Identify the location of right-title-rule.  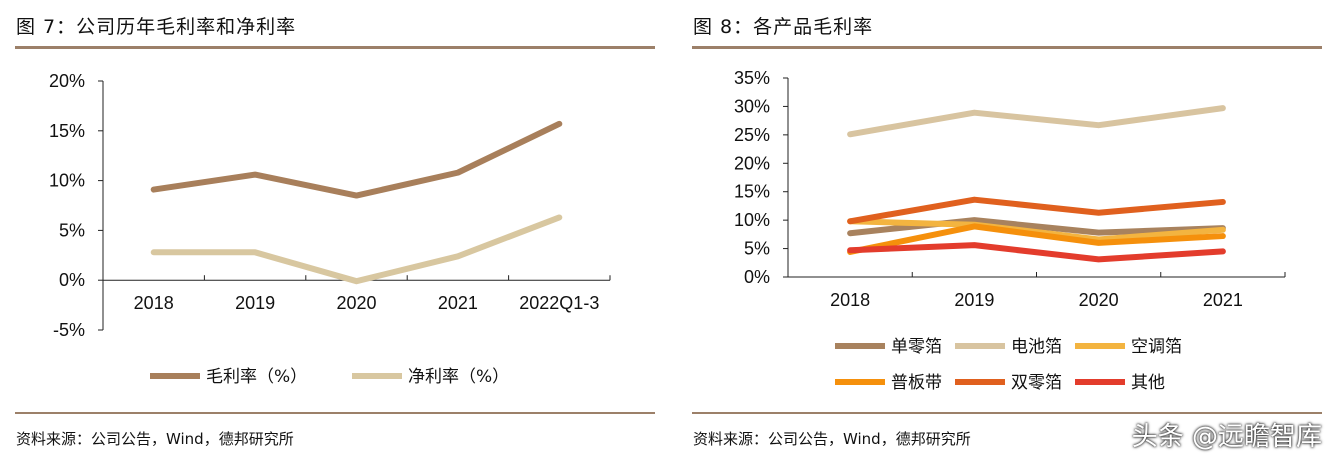
(1007, 47).